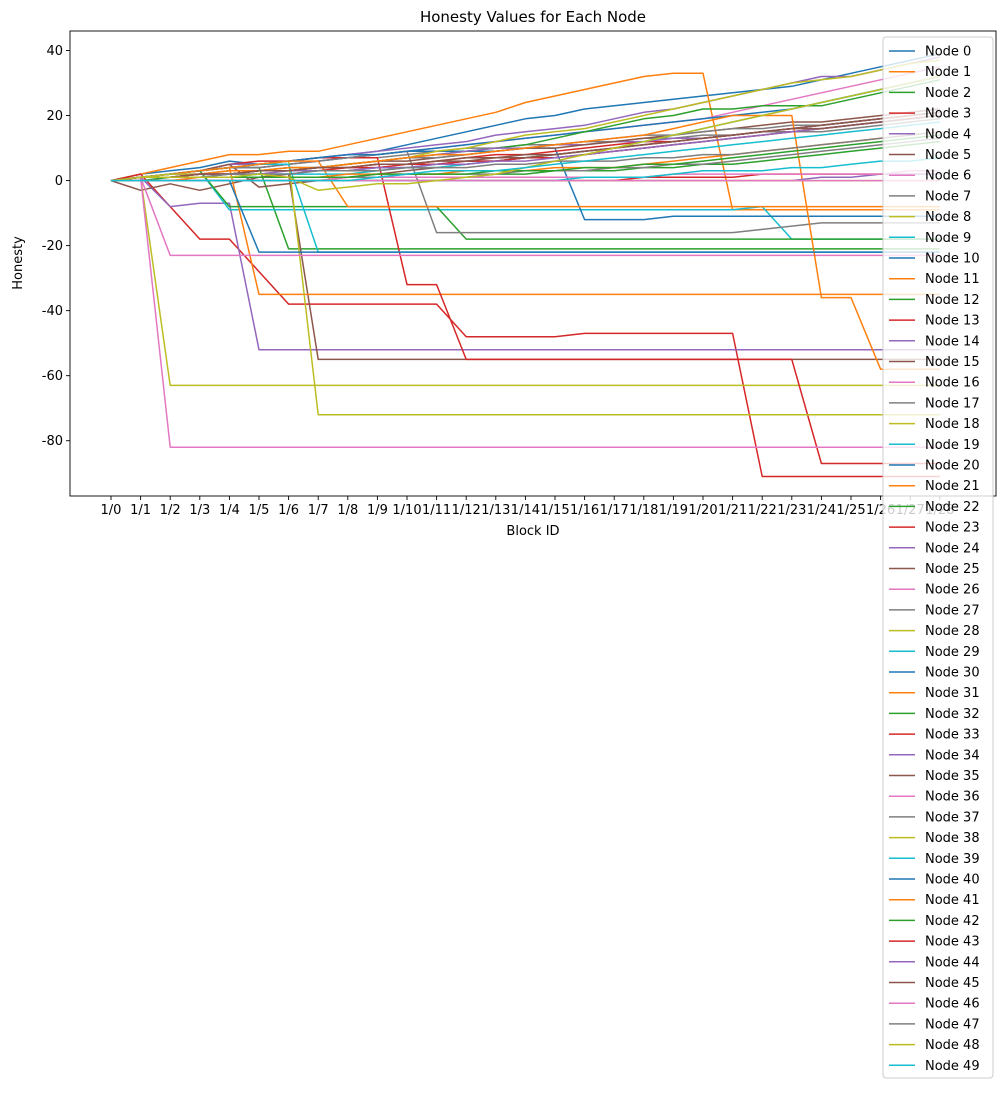  Describe the element at coordinates (948, 134) in the screenshot. I see `legend-label-node-4: Node 4` at that location.